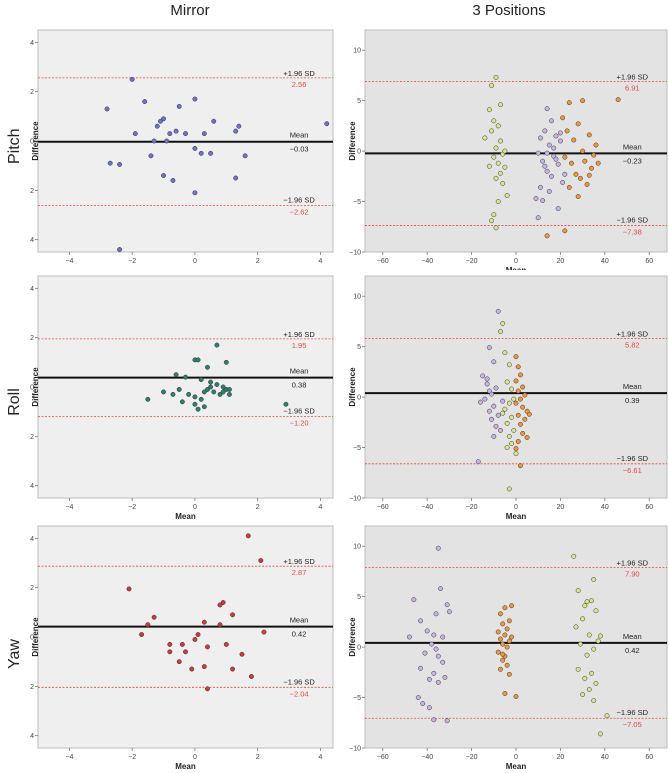 This screenshot has width=669, height=773. What do you see at coordinates (32, 588) in the screenshot?
I see `y-tick-label: 2` at bounding box center [32, 588].